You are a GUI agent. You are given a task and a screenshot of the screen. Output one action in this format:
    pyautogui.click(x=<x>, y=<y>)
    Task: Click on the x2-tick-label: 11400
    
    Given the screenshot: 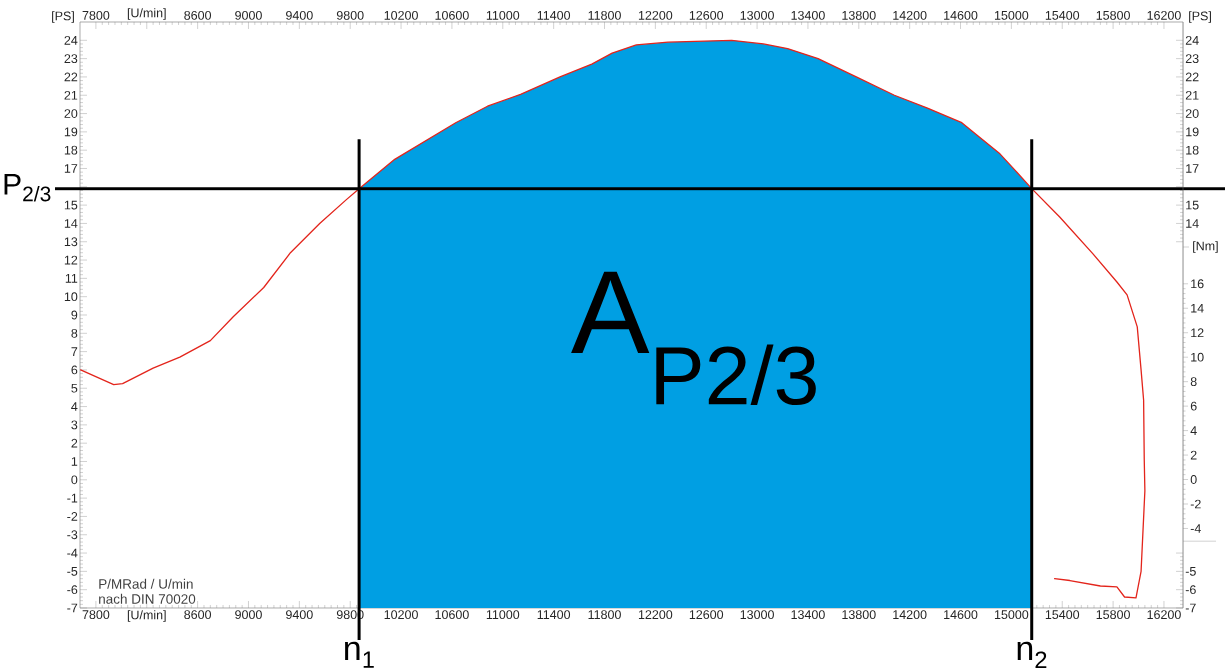 What is the action you would take?
    pyautogui.click(x=554, y=15)
    